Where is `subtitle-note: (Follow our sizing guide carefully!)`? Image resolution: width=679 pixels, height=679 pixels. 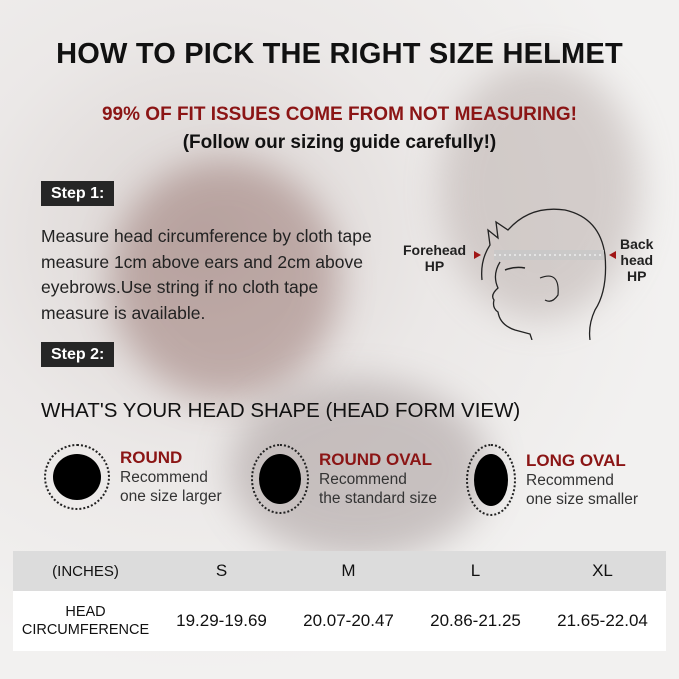 subtitle-note: (Follow our sizing guide carefully!) is located at coordinates (339, 142).